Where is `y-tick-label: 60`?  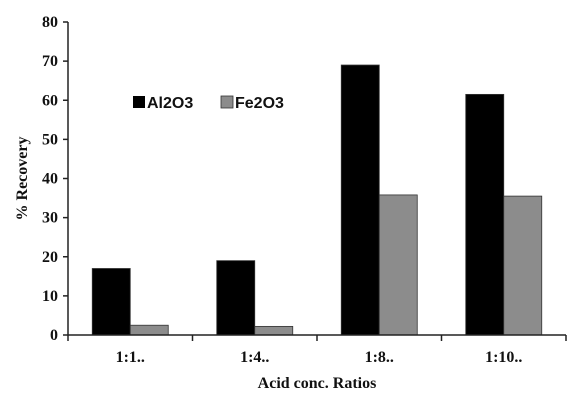
y-tick-label: 60 is located at coordinates (50, 100).